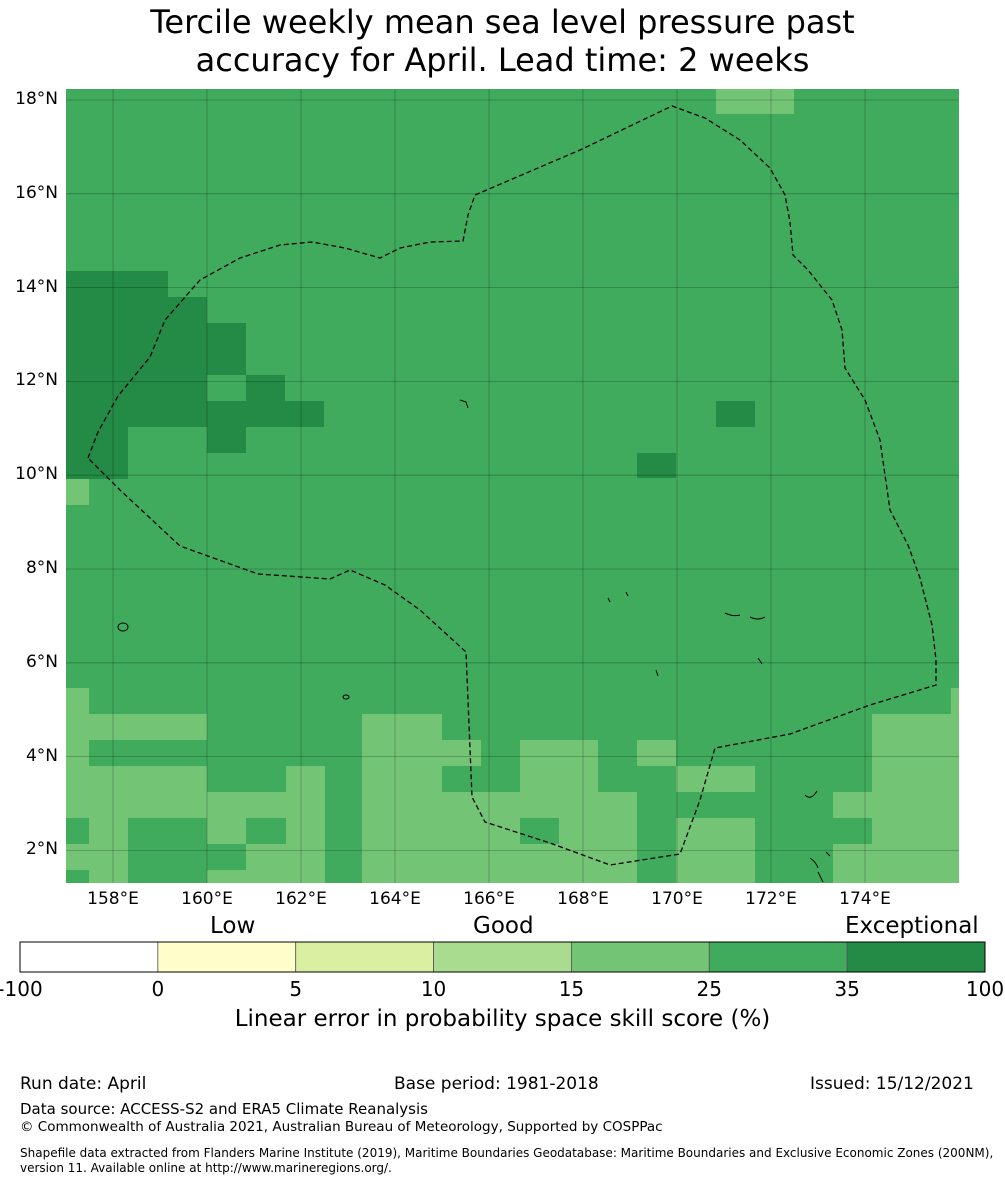 The width and height of the screenshot is (1005, 1185). I want to click on colorbar, so click(502, 957).